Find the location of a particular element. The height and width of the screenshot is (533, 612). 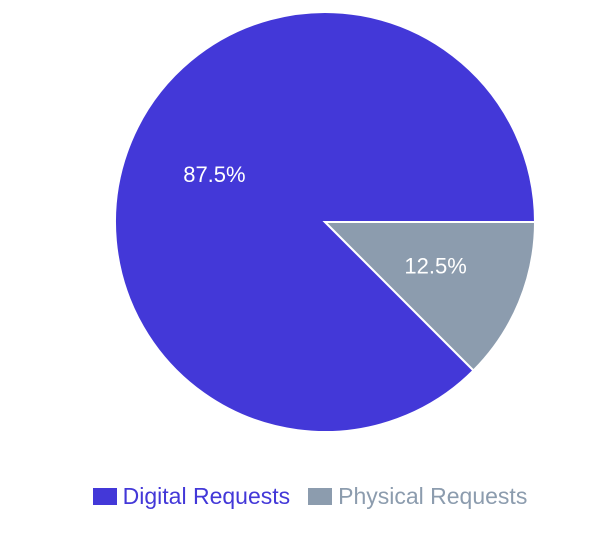

legend-item-physical-requests: Physical Requests is located at coordinates (417, 496).